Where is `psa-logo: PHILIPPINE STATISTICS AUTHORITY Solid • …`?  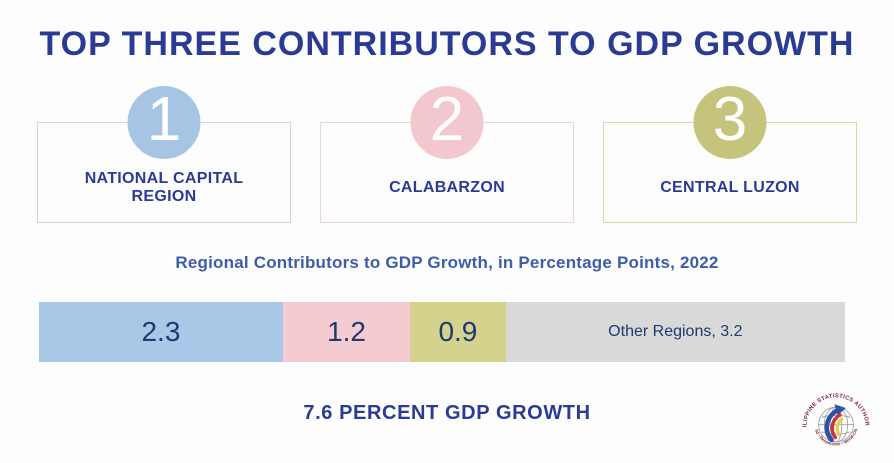
psa-logo: PHILIPPINE STATISTICS AUTHORITY Solid • … is located at coordinates (833, 416).